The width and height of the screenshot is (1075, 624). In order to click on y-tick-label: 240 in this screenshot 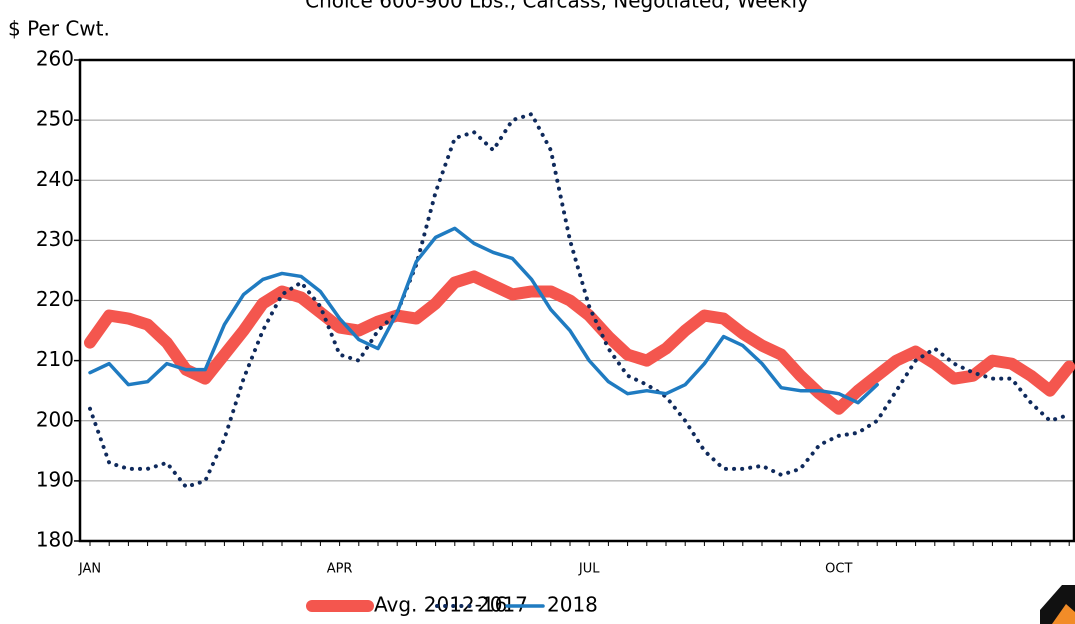, I will do `click(55, 179)`.